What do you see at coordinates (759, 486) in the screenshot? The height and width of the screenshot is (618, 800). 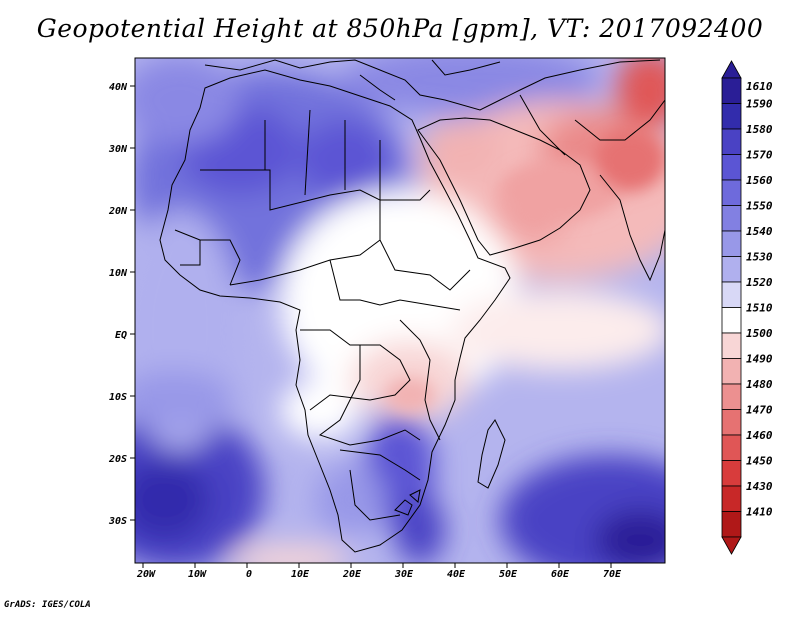 I see `colorbar-label: 1430` at bounding box center [759, 486].